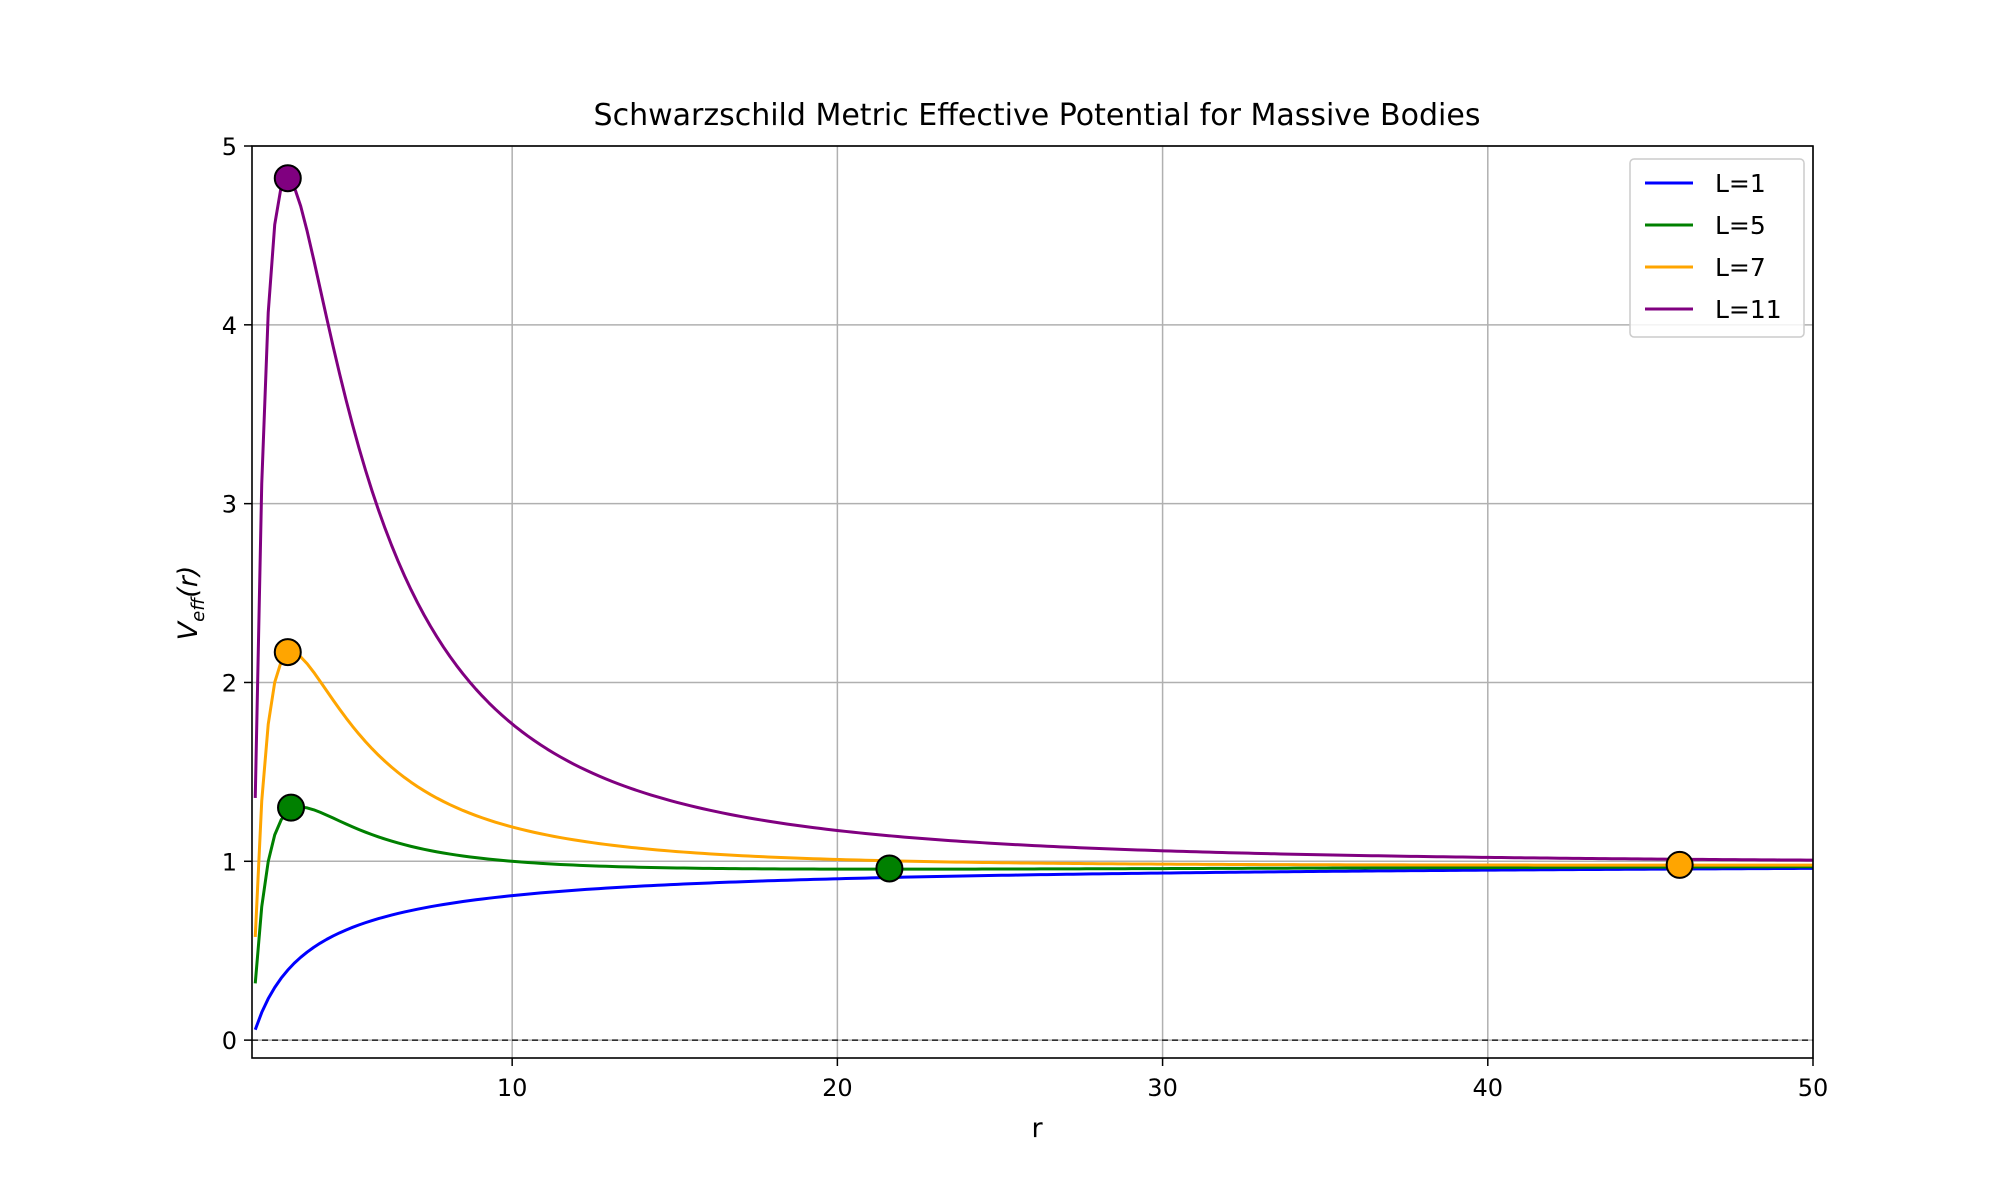 The height and width of the screenshot is (1200, 2000). I want to click on x-tick-label: 50, so click(1813, 1088).